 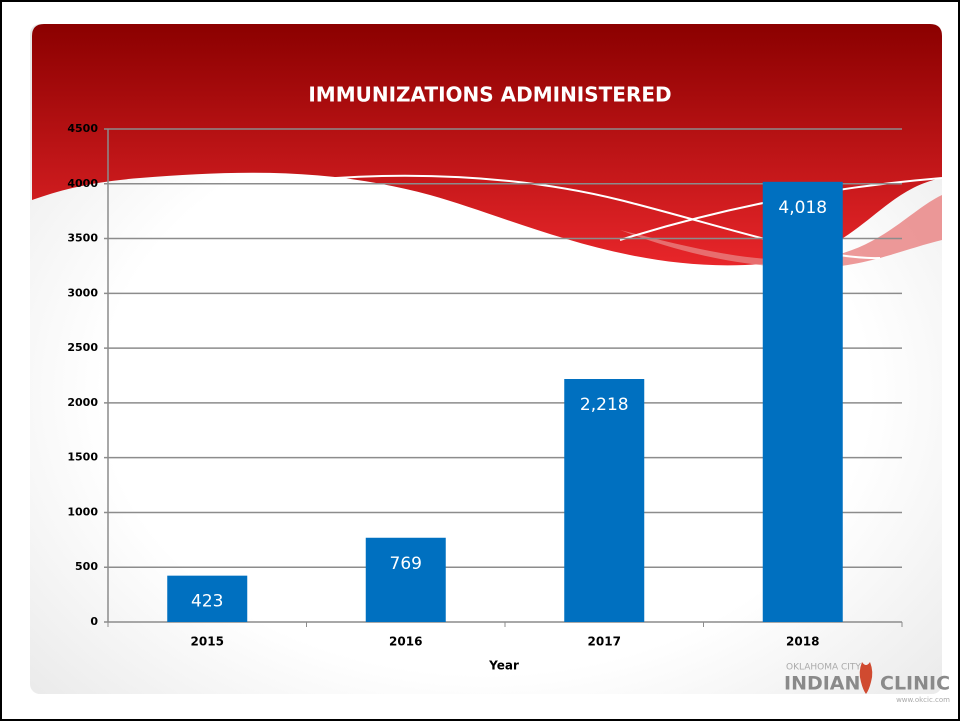 What do you see at coordinates (82, 292) in the screenshot?
I see `y-tick-label: 3000` at bounding box center [82, 292].